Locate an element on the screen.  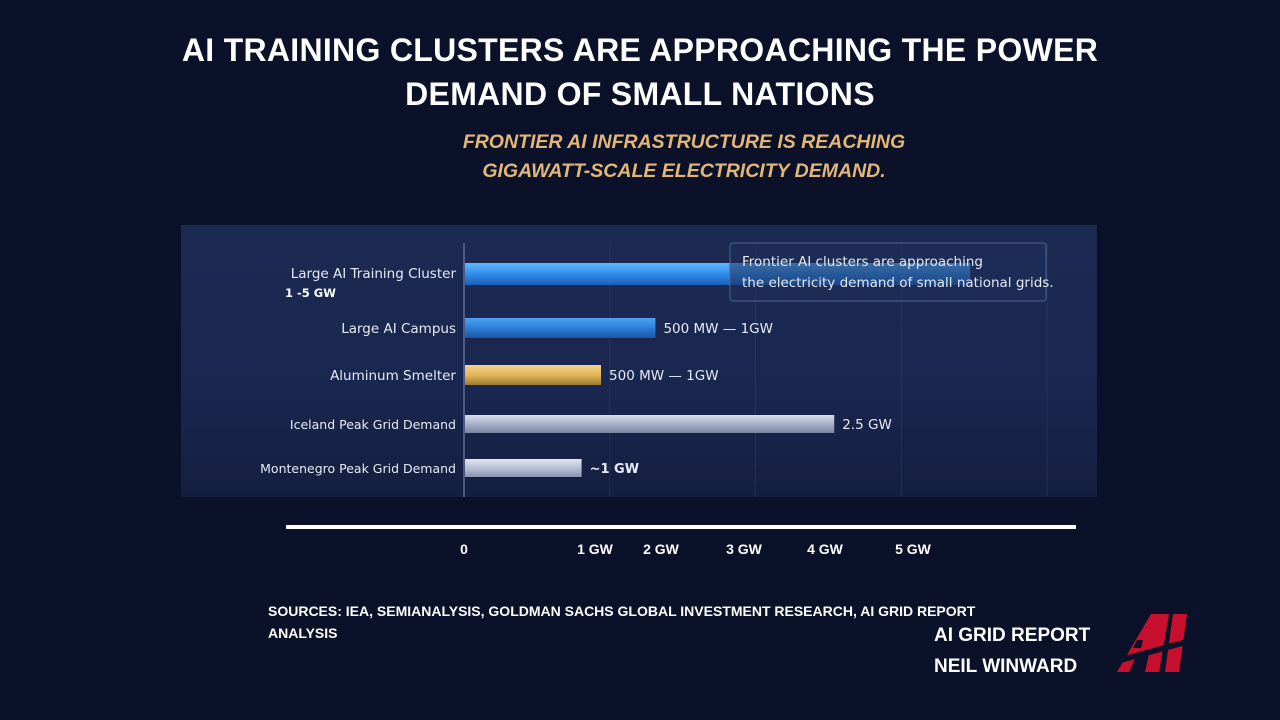
brand-title: AI GRID REPORT is located at coordinates (1012, 635).